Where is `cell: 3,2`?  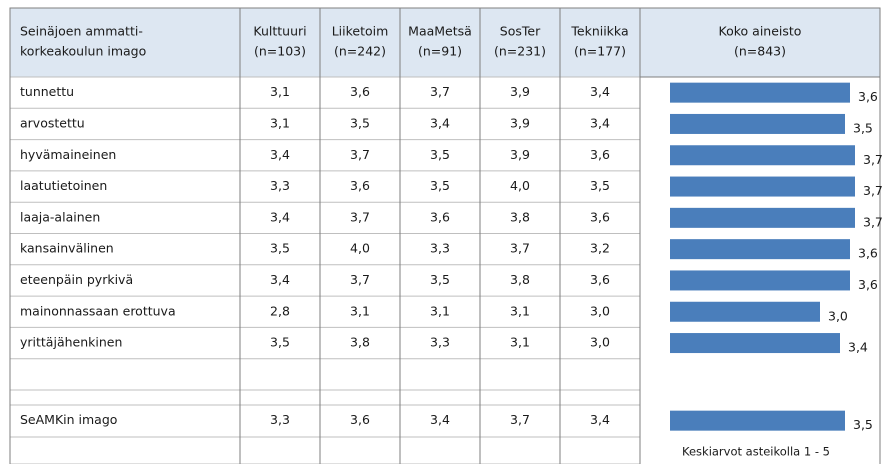 cell: 3,2 is located at coordinates (600, 248).